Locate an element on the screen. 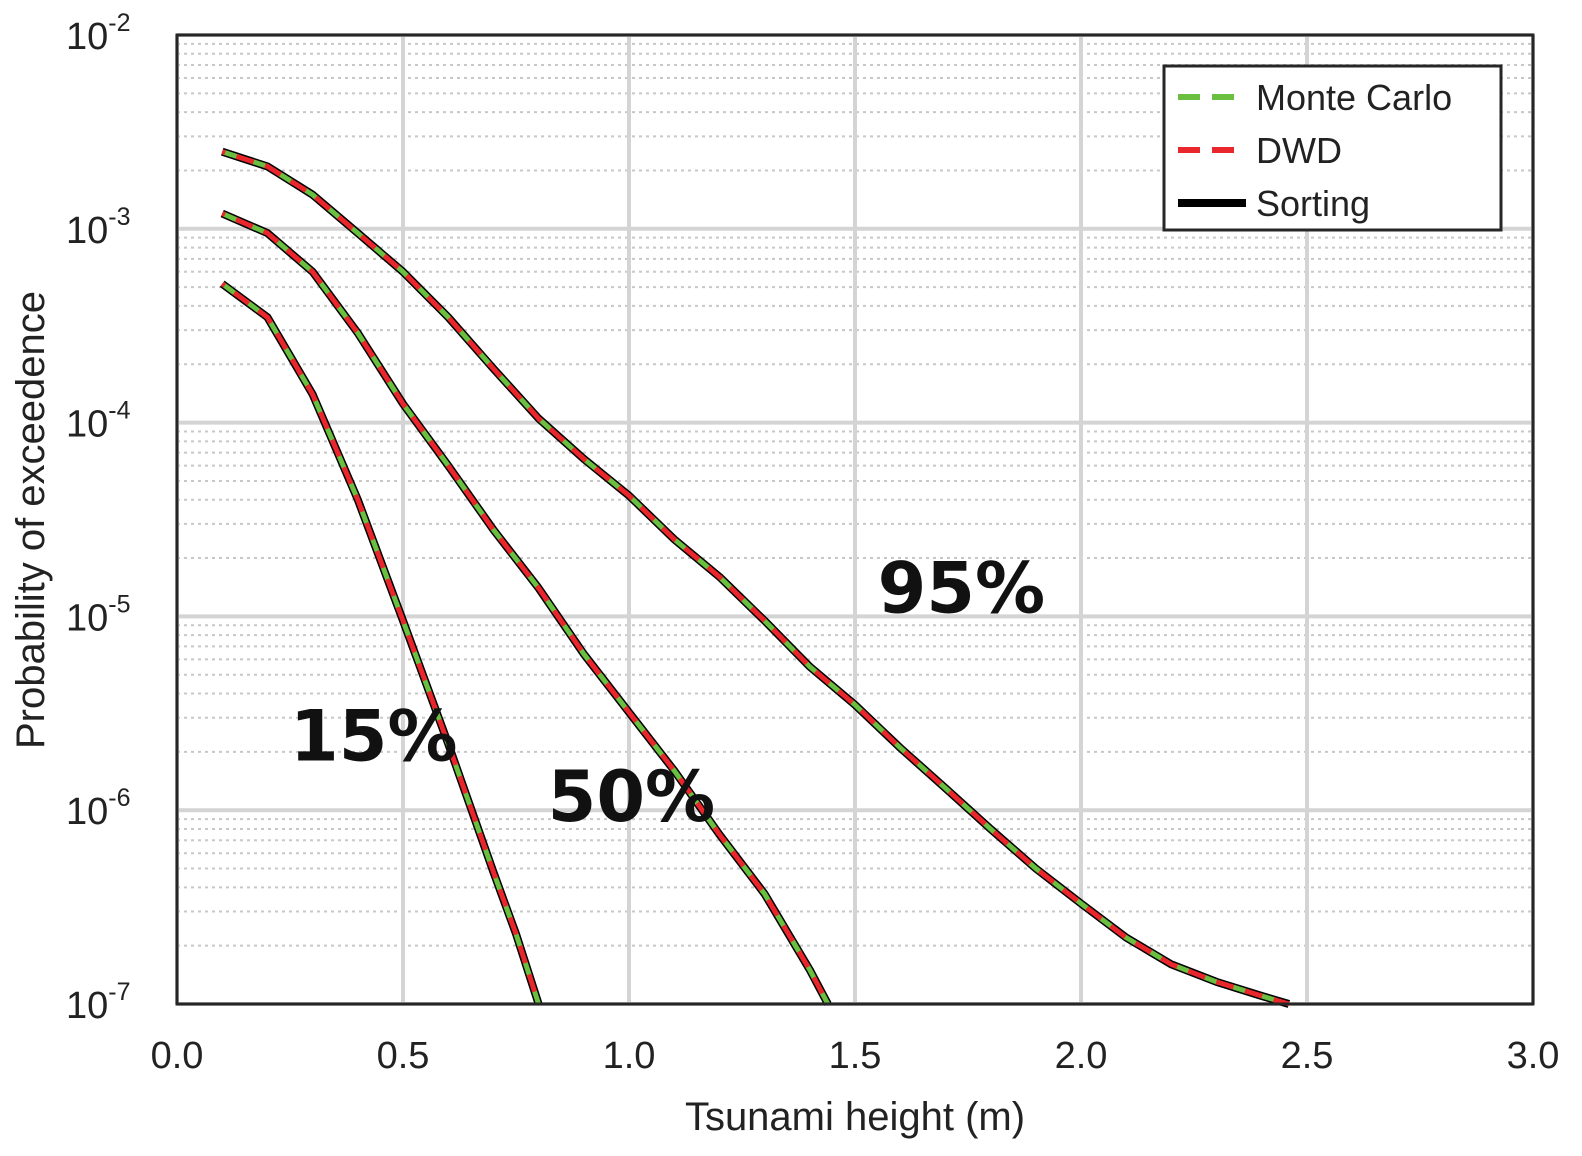  x-tick-labels: 0.0 0.5 1.0 1.5 2.0 2.5 3.0 is located at coordinates (855, 1056).